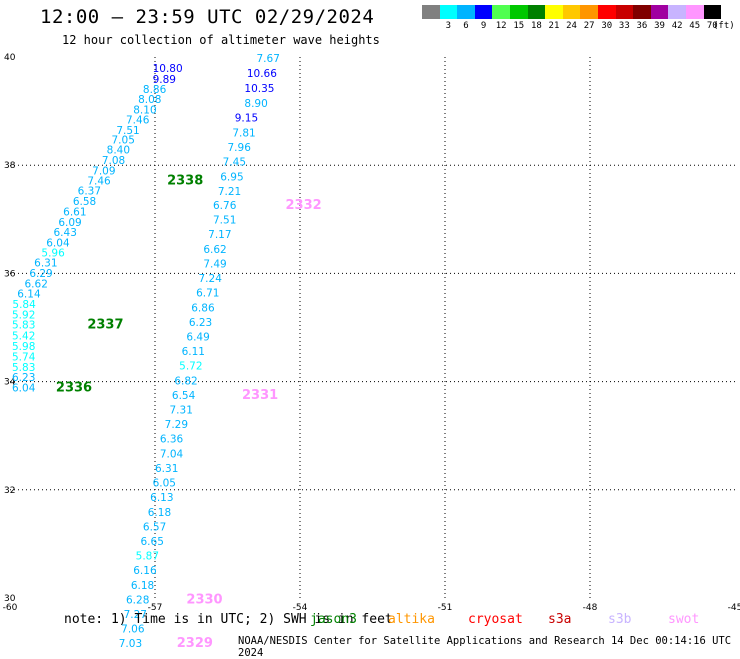 The width and height of the screenshot is (740, 659). Describe the element at coordinates (225, 206) in the screenshot. I see `wave-height-label: 6.76` at that location.